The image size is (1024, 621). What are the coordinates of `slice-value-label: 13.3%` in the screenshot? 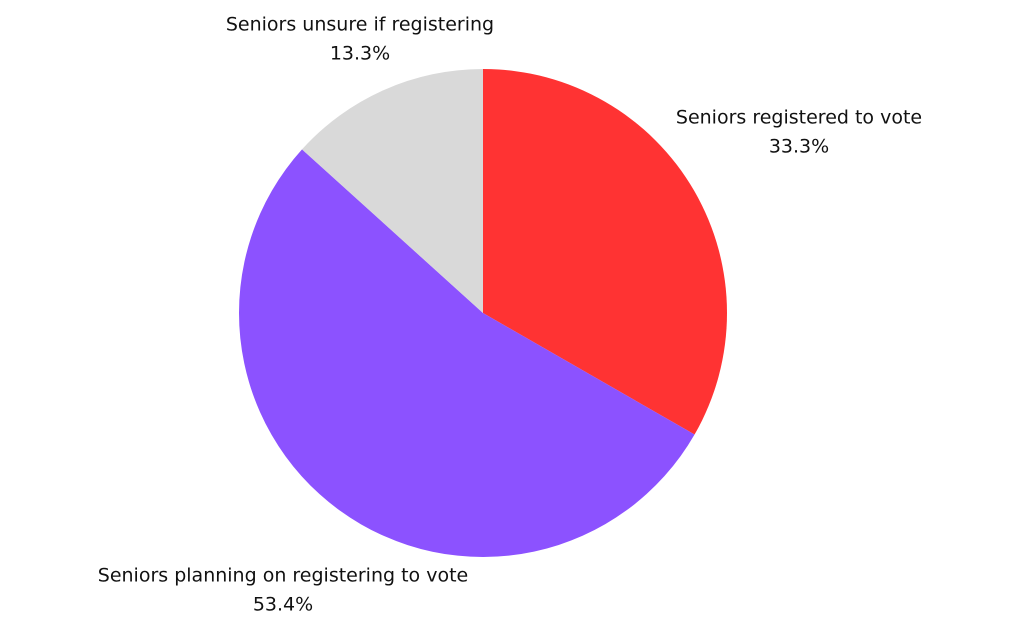 It's located at (360, 54).